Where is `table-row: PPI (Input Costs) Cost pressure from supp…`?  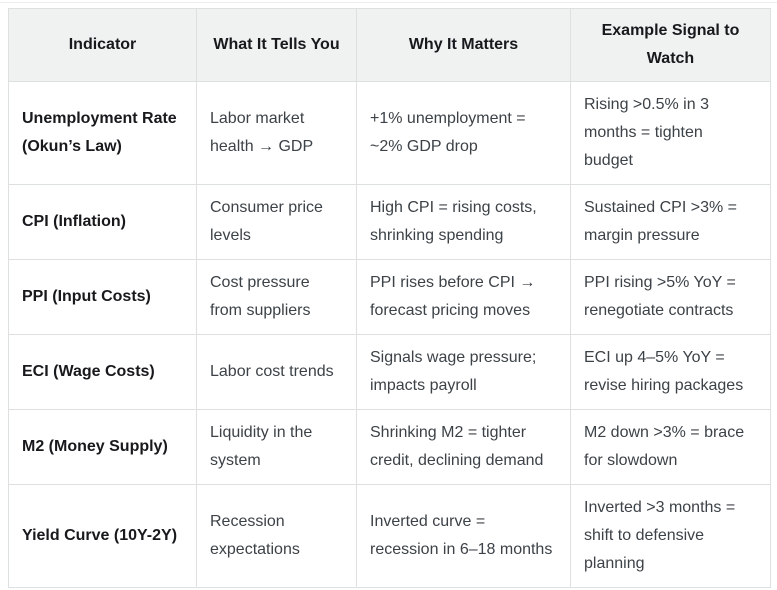 table-row: PPI (Input Costs) Cost pressure from supp… is located at coordinates (389, 297).